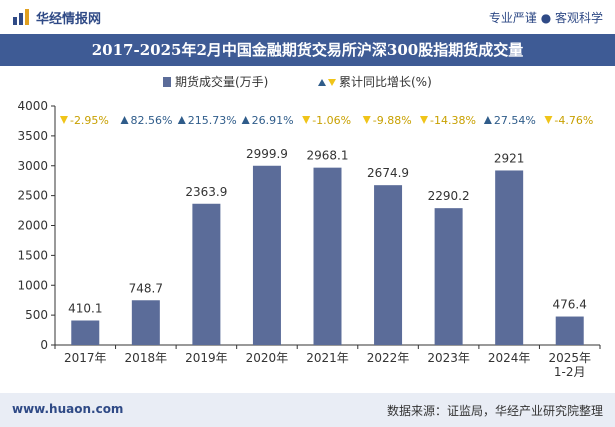 The image size is (615, 427). I want to click on growth-label: 215.73%, so click(212, 120).